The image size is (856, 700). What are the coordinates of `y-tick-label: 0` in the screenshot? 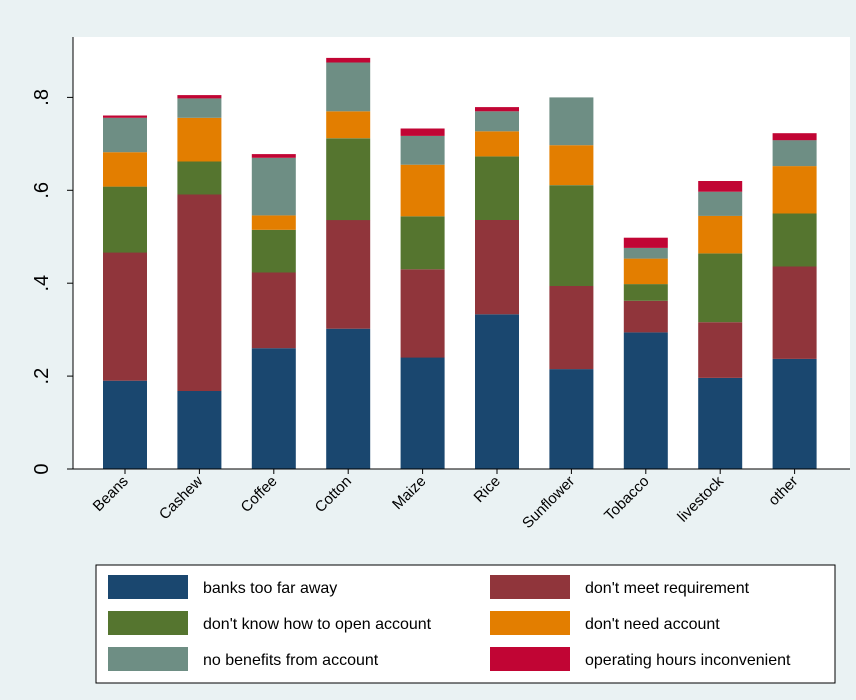 It's located at (42, 468).